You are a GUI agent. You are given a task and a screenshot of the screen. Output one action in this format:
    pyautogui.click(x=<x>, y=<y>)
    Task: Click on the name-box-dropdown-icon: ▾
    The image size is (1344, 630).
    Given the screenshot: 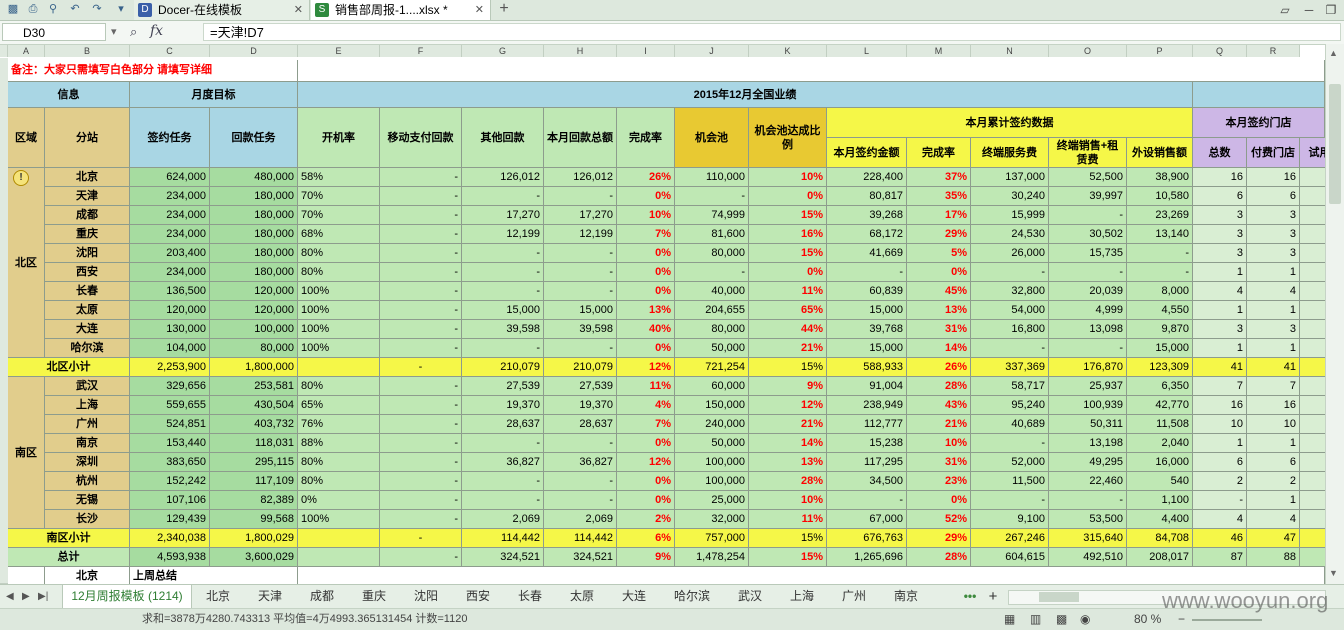 What is the action you would take?
    pyautogui.click(x=114, y=32)
    